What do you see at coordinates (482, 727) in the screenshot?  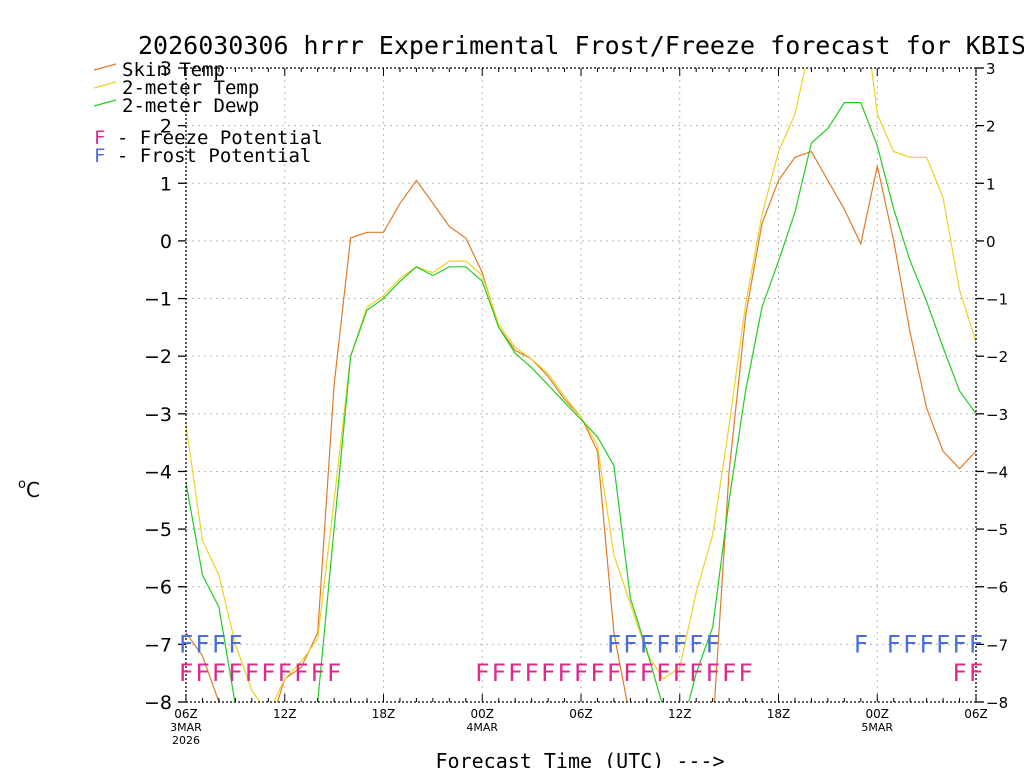 I see `x-tick-date: 4MAR` at bounding box center [482, 727].